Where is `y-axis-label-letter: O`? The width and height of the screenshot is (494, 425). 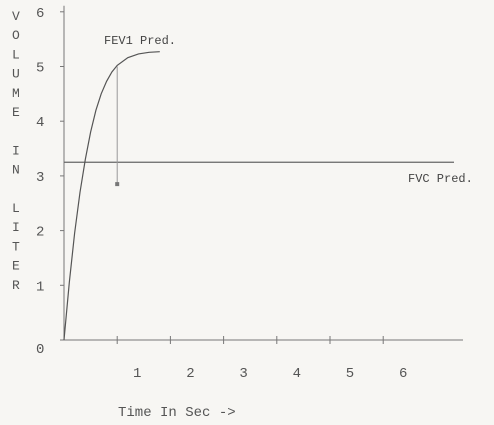
y-axis-label-letter: O is located at coordinates (16, 35).